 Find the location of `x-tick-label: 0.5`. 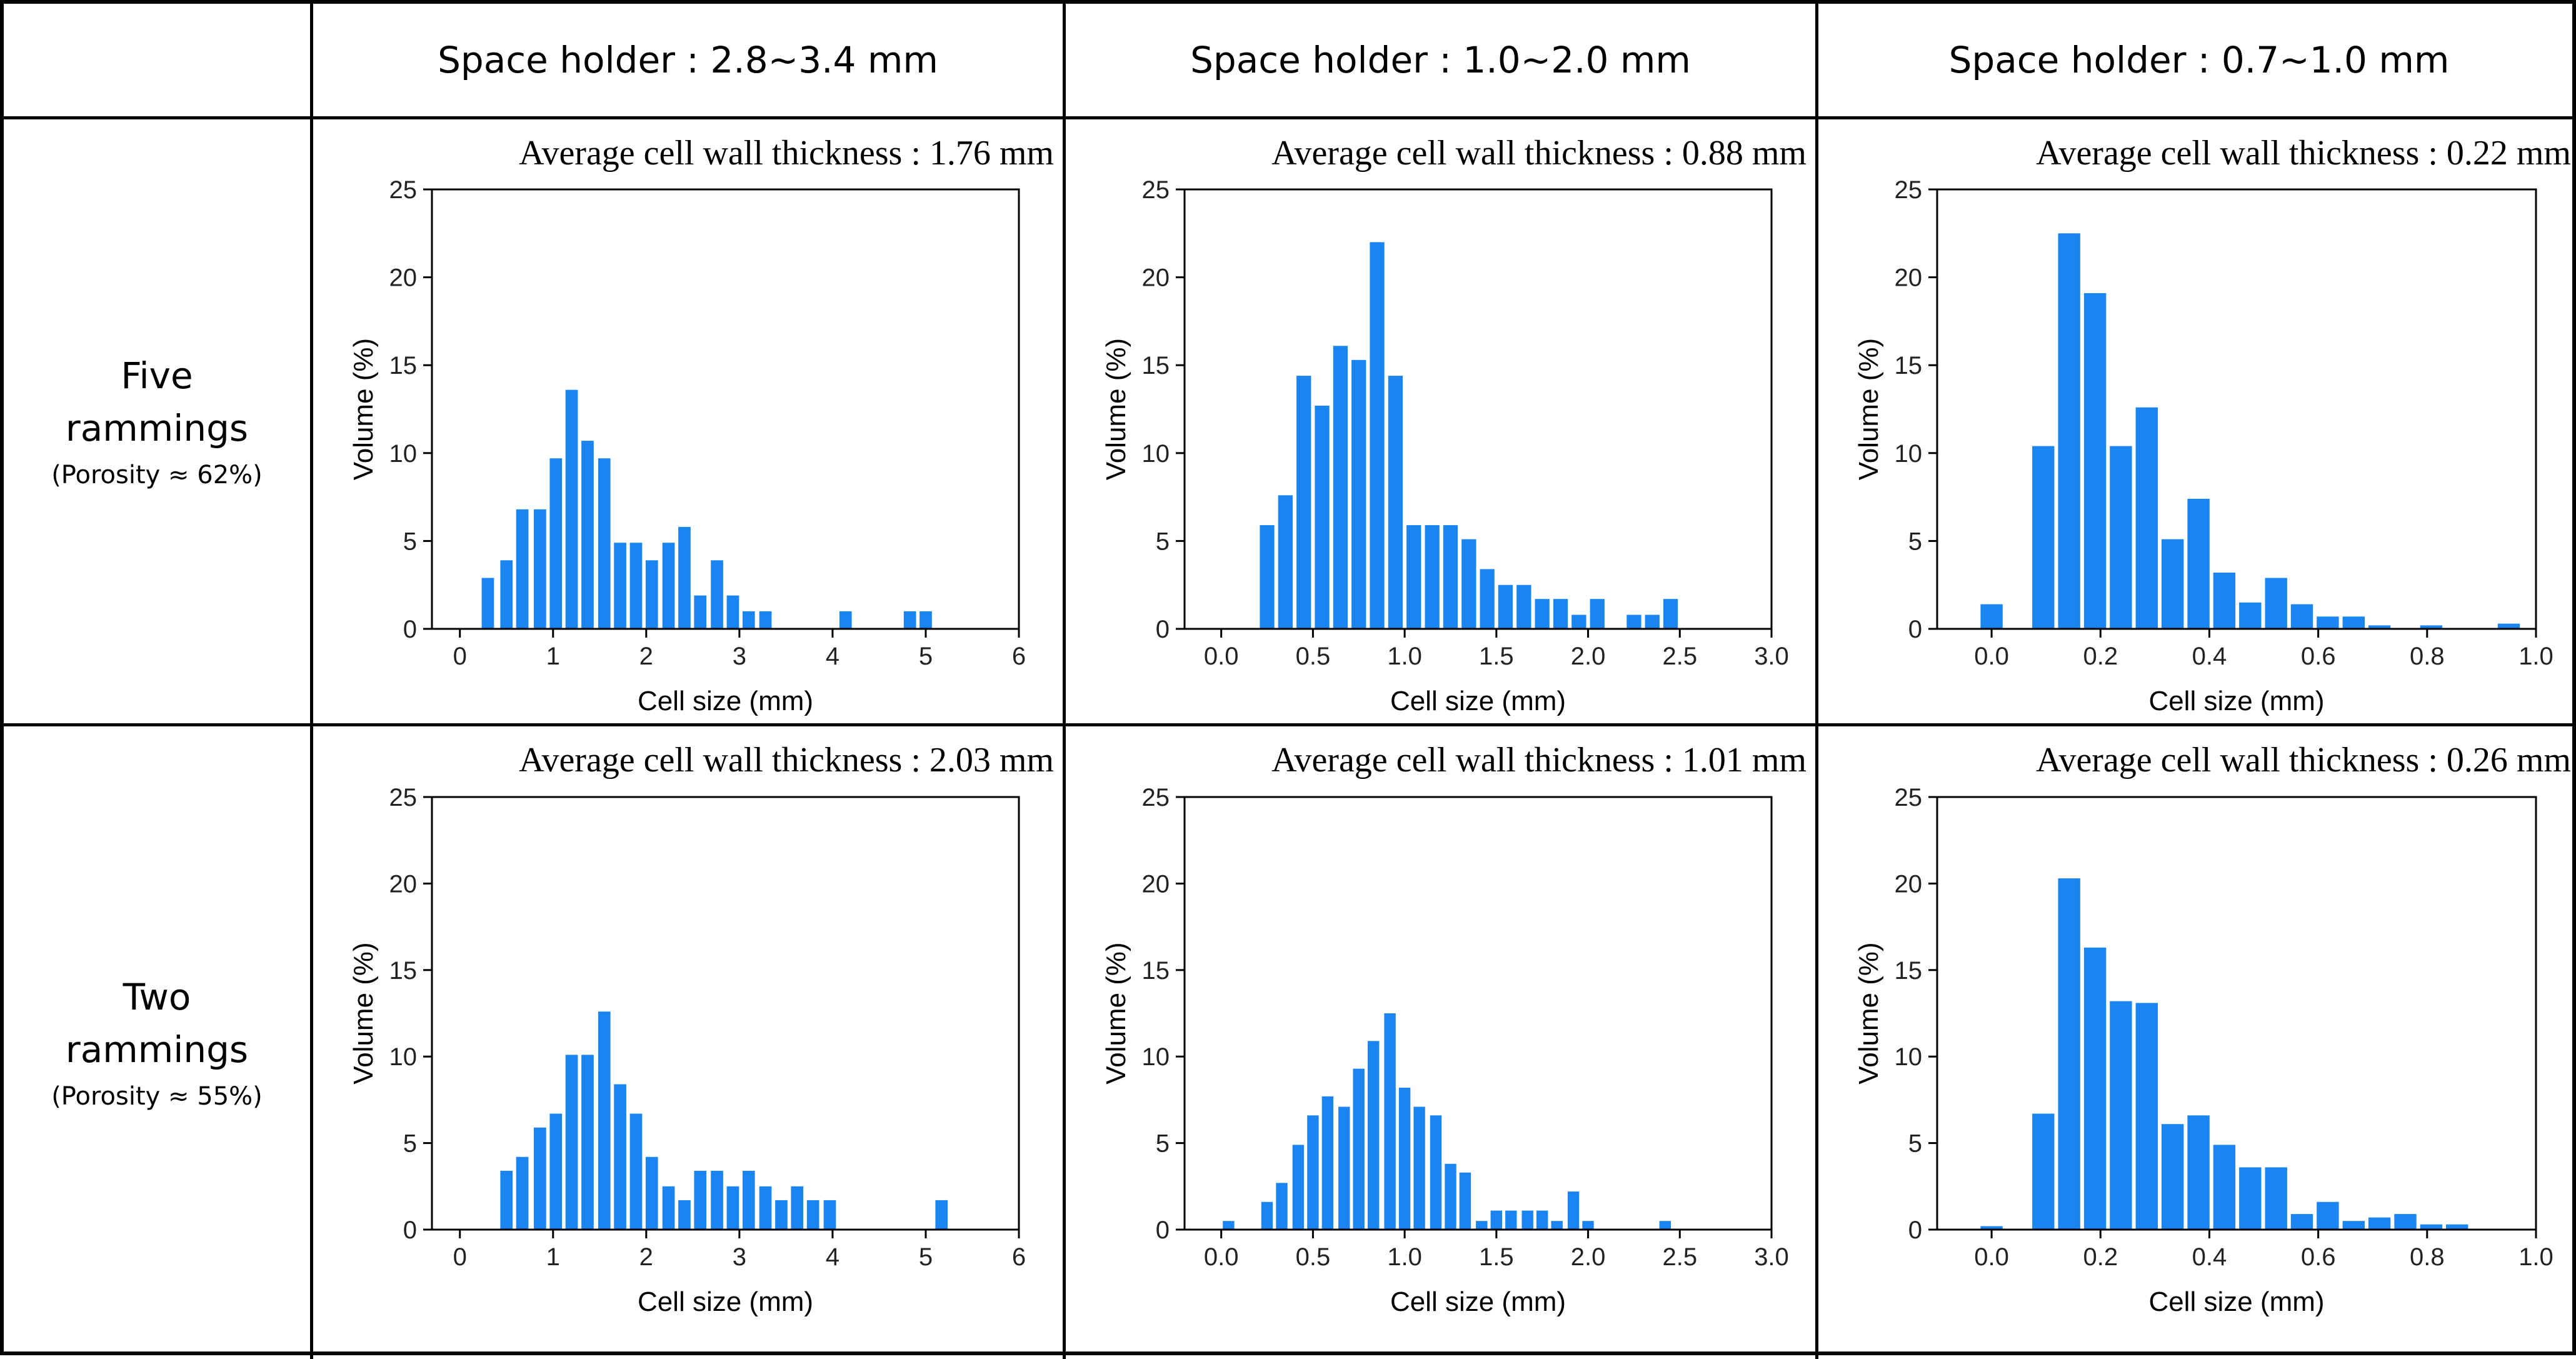

x-tick-label: 0.5 is located at coordinates (1313, 1257).